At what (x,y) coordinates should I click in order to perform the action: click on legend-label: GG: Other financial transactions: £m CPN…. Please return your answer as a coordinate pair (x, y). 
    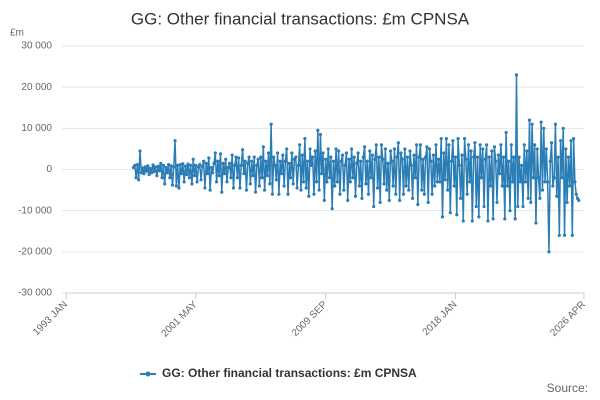
    Looking at the image, I should click on (289, 373).